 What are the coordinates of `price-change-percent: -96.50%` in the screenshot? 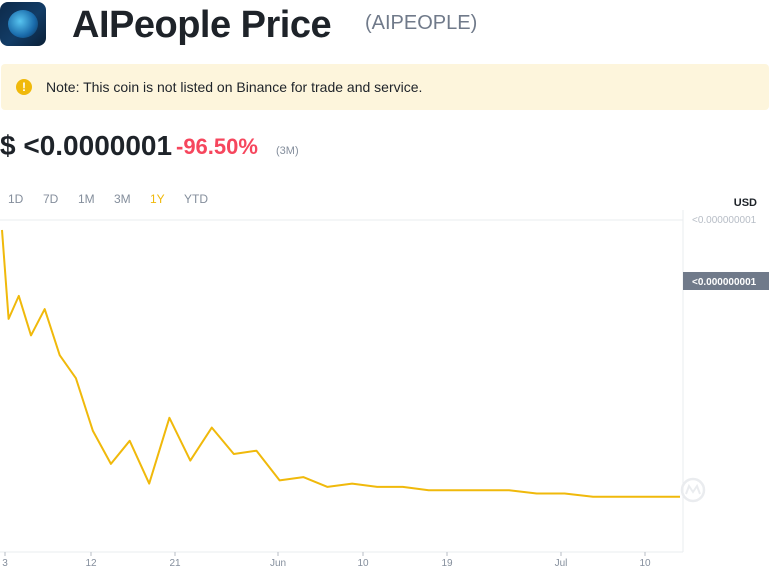 It's located at (217, 146).